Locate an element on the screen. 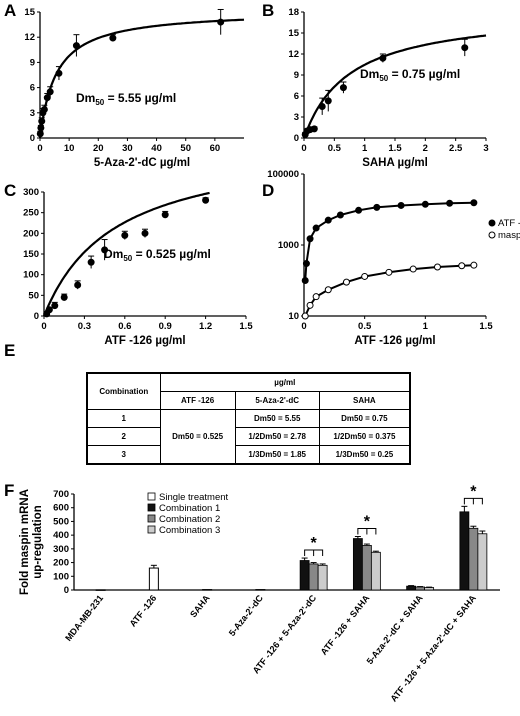 This screenshot has height=716, width=520. y-tick-label: 18 is located at coordinates (293, 12).